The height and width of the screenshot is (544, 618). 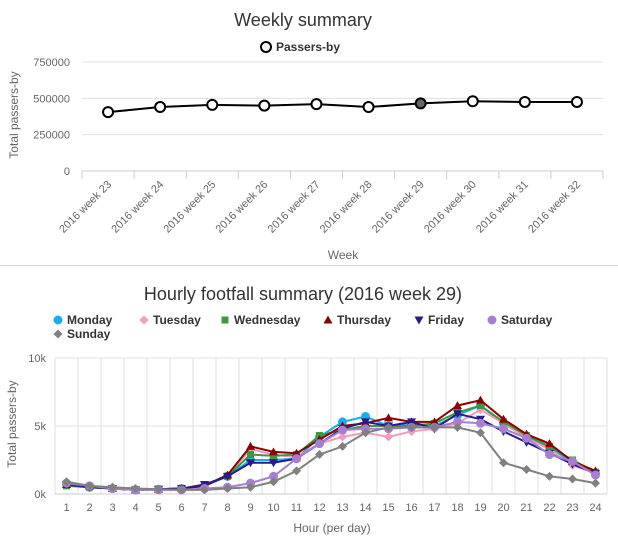 What do you see at coordinates (51, 117) in the screenshot?
I see `y-axis-ticks: 0 250000 500000 750000` at bounding box center [51, 117].